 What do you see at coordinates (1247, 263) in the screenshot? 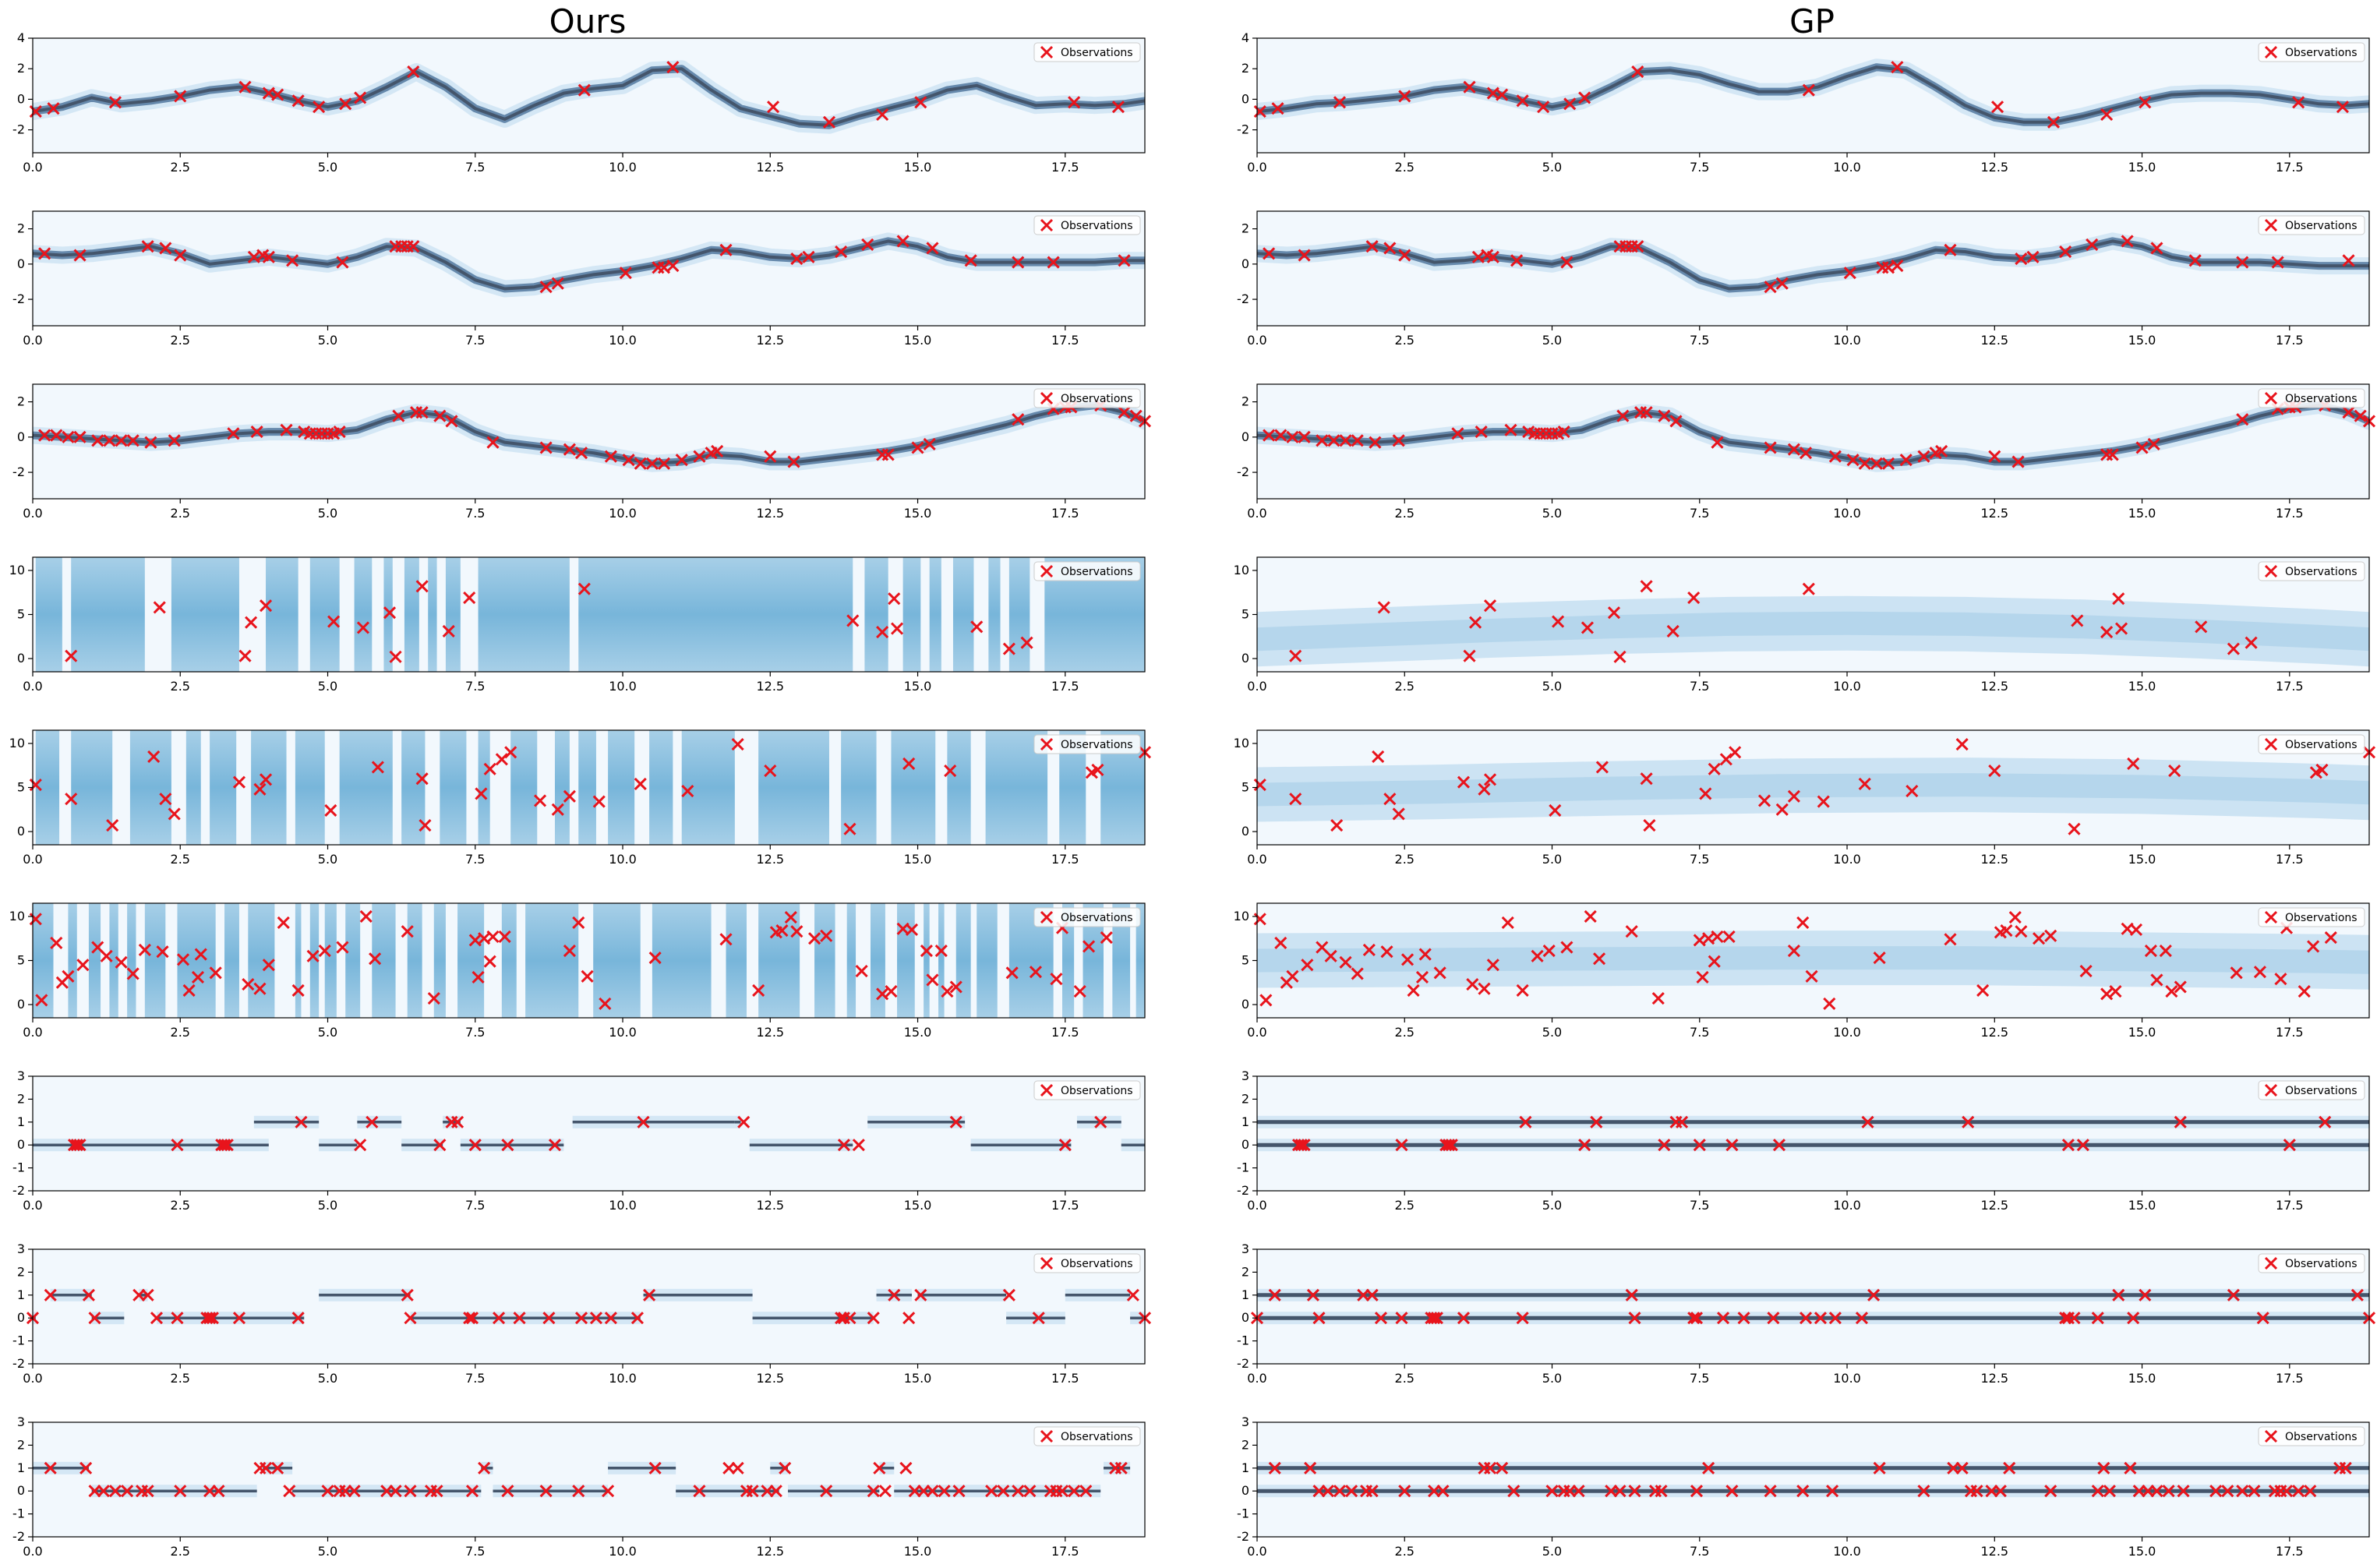
I see `y-axis: -2 0 2` at bounding box center [1247, 263].